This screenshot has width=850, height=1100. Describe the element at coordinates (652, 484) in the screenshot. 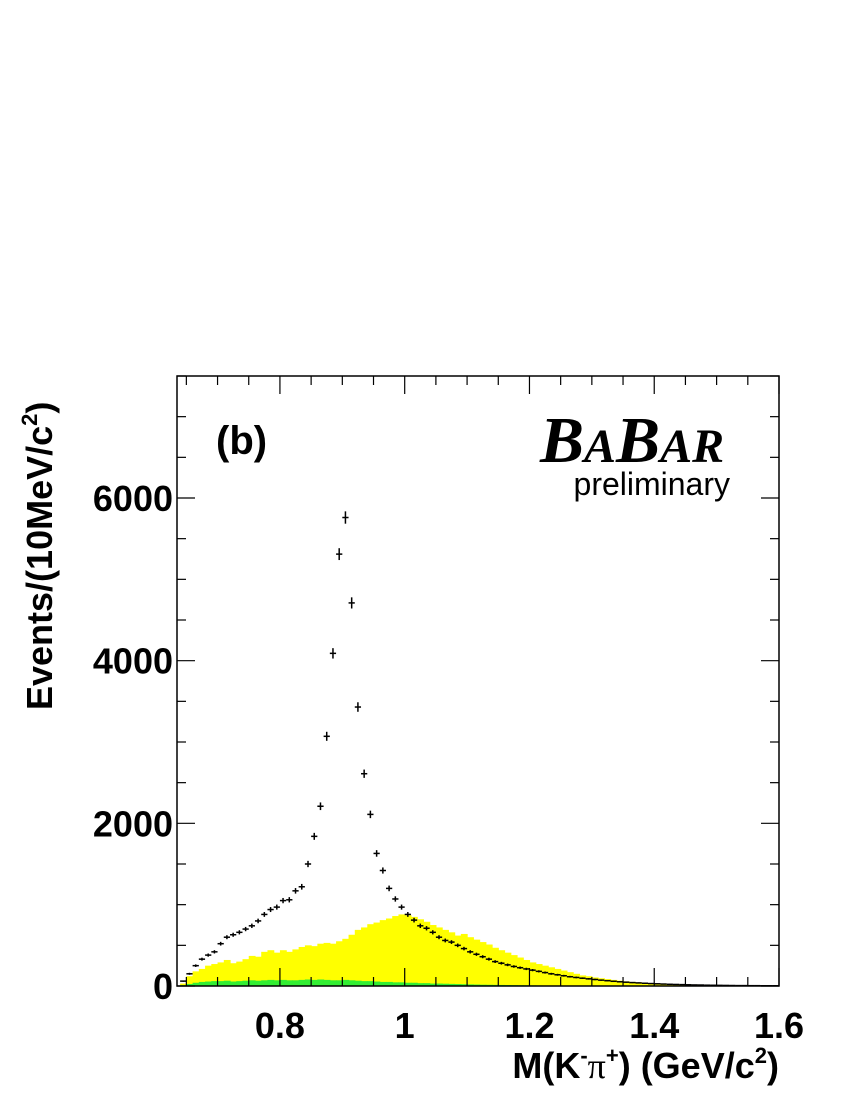

I see `preliminary-label: preliminary` at that location.